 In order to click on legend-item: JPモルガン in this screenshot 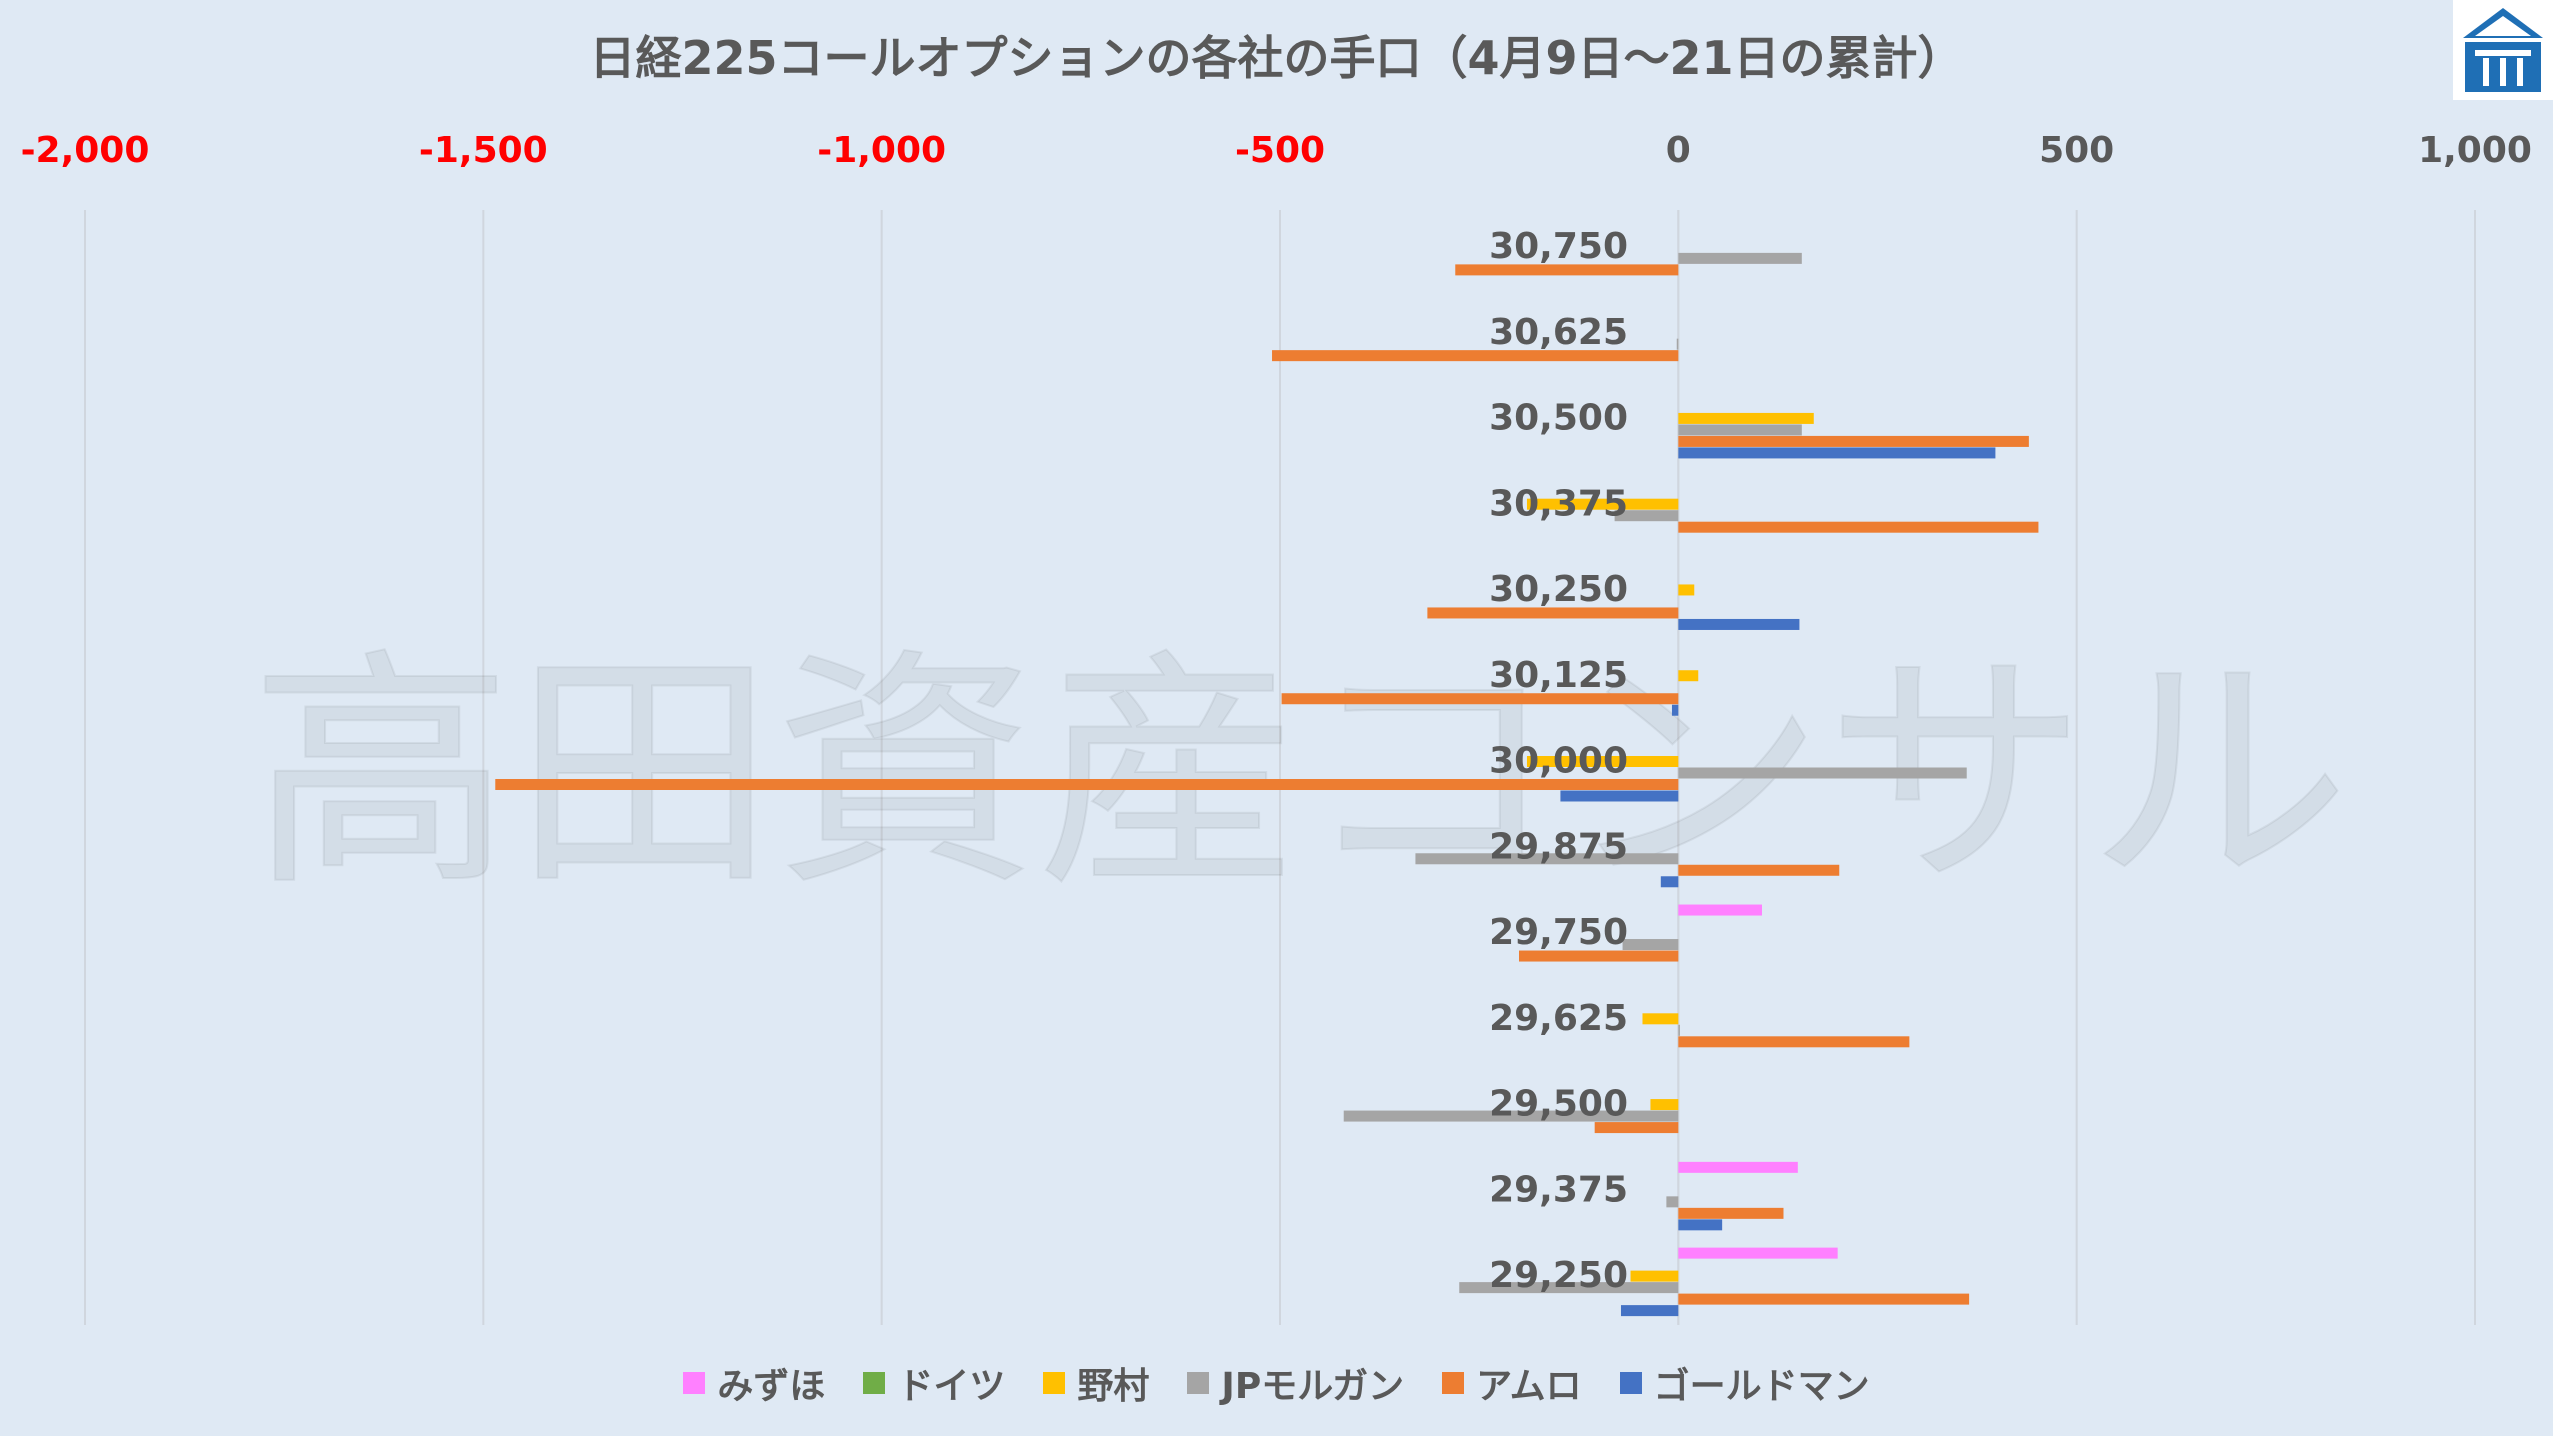, I will do `click(1295, 1383)`.